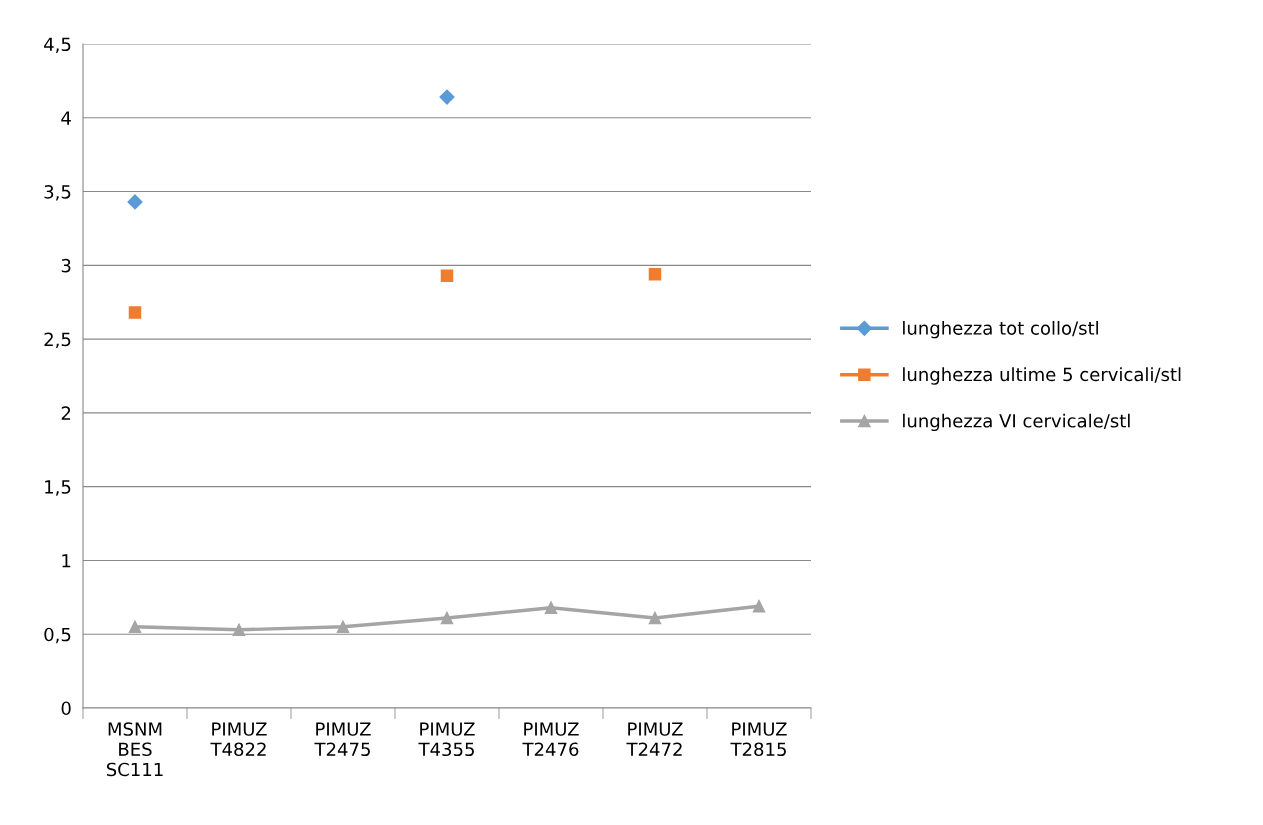 The height and width of the screenshot is (825, 1263). Describe the element at coordinates (758, 739) in the screenshot. I see `x-tick-label: PIMUZ T2815` at that location.